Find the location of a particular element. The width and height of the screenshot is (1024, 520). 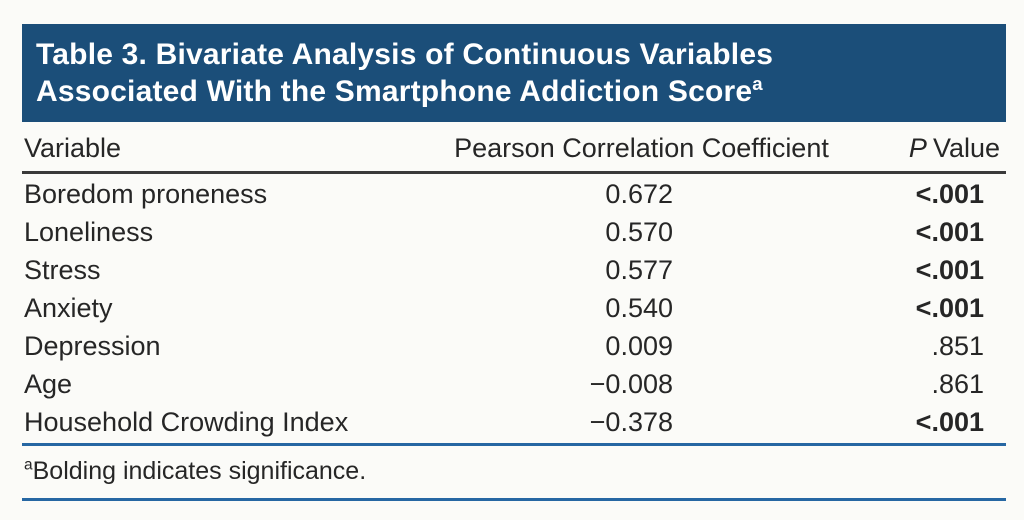

variable-cell: Boredom proneness is located at coordinates (146, 193).